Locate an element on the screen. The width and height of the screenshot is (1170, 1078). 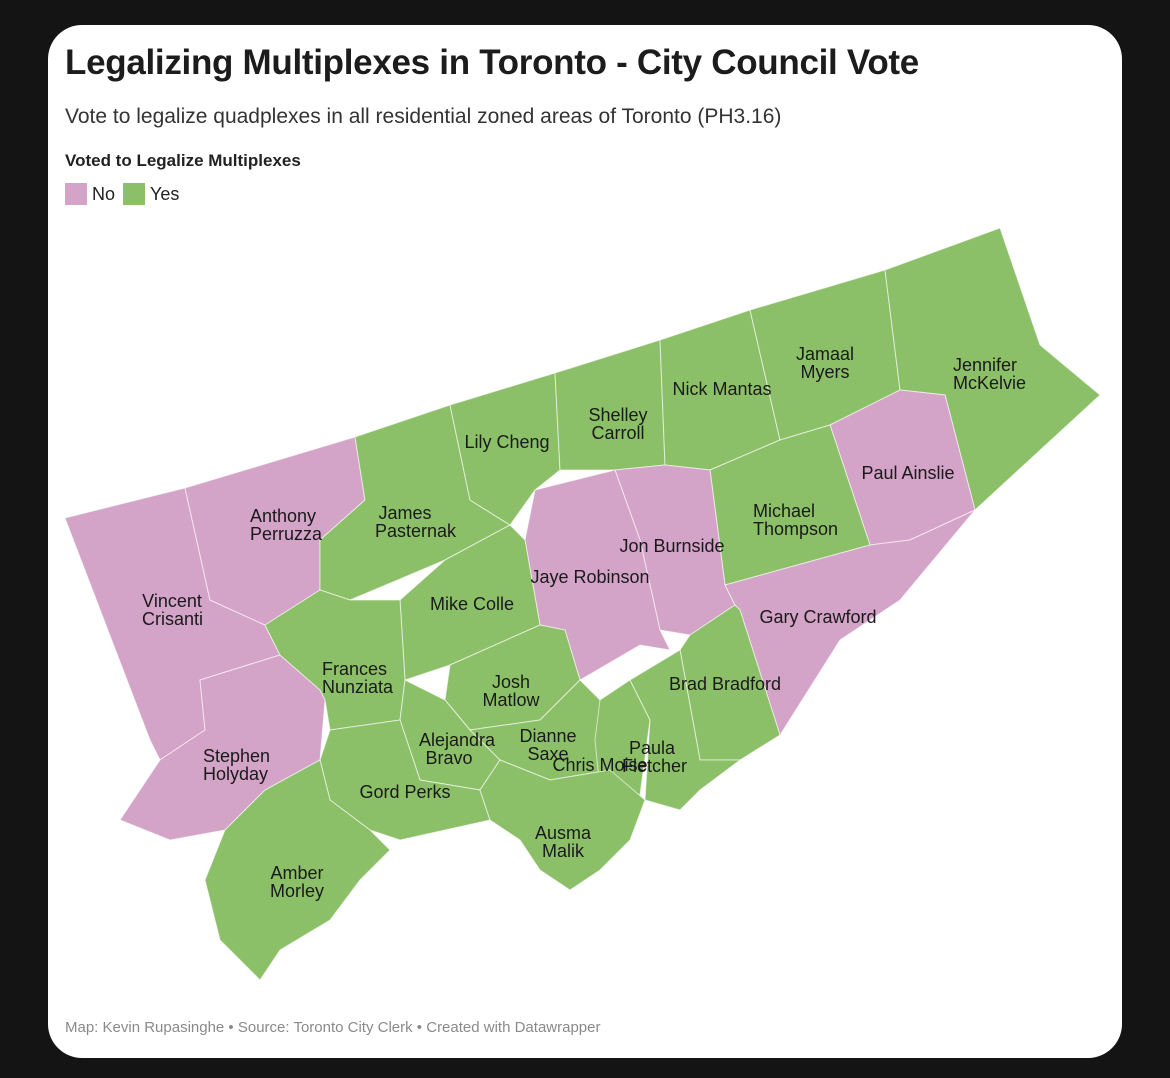
ward-label: Jennifer McKelvie is located at coordinates (990, 374).